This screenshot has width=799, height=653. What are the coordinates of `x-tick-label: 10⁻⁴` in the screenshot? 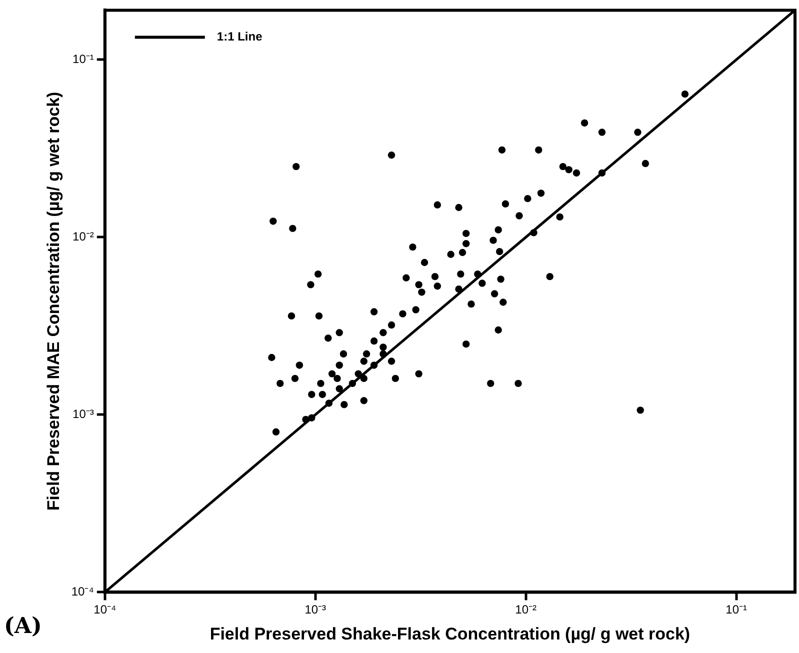 It's located at (105, 609).